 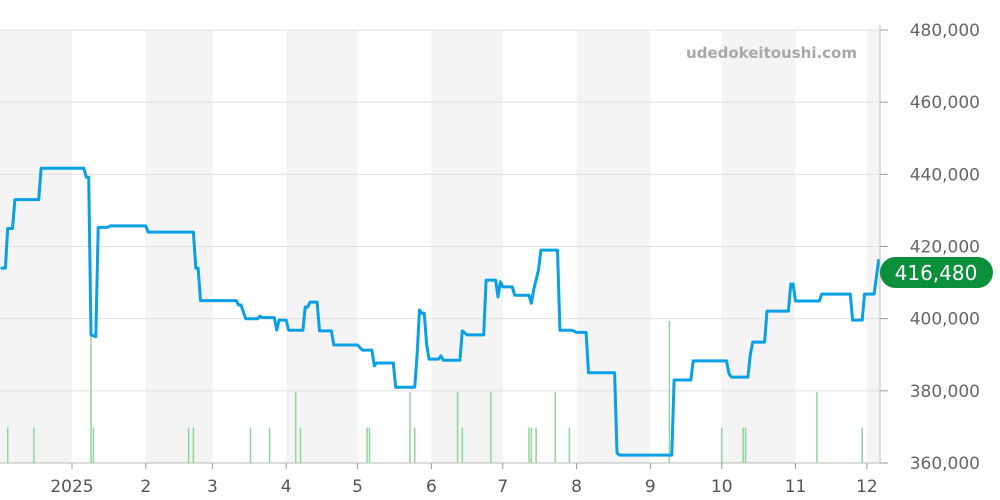 I want to click on x-tick-label: 12, so click(x=867, y=487).